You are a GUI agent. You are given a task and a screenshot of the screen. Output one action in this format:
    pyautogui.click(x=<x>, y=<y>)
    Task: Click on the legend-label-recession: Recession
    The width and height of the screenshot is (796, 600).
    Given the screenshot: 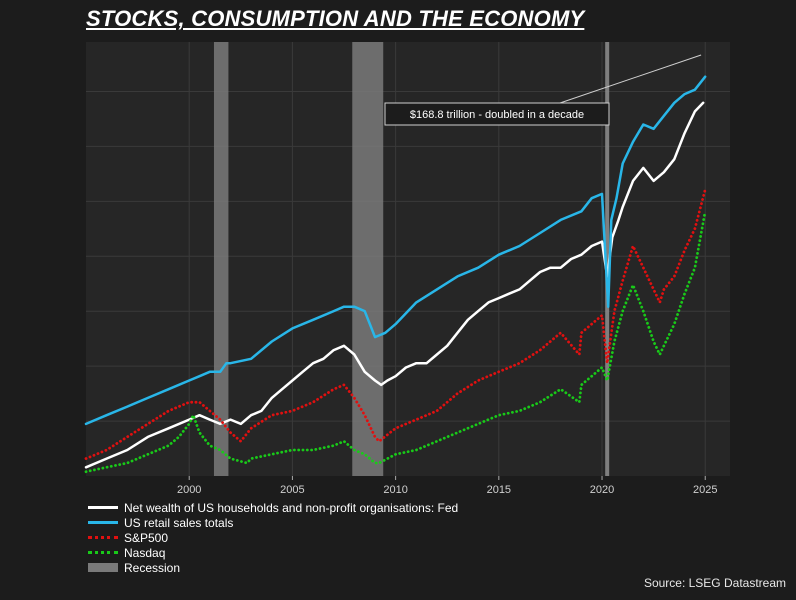 What is the action you would take?
    pyautogui.click(x=152, y=567)
    